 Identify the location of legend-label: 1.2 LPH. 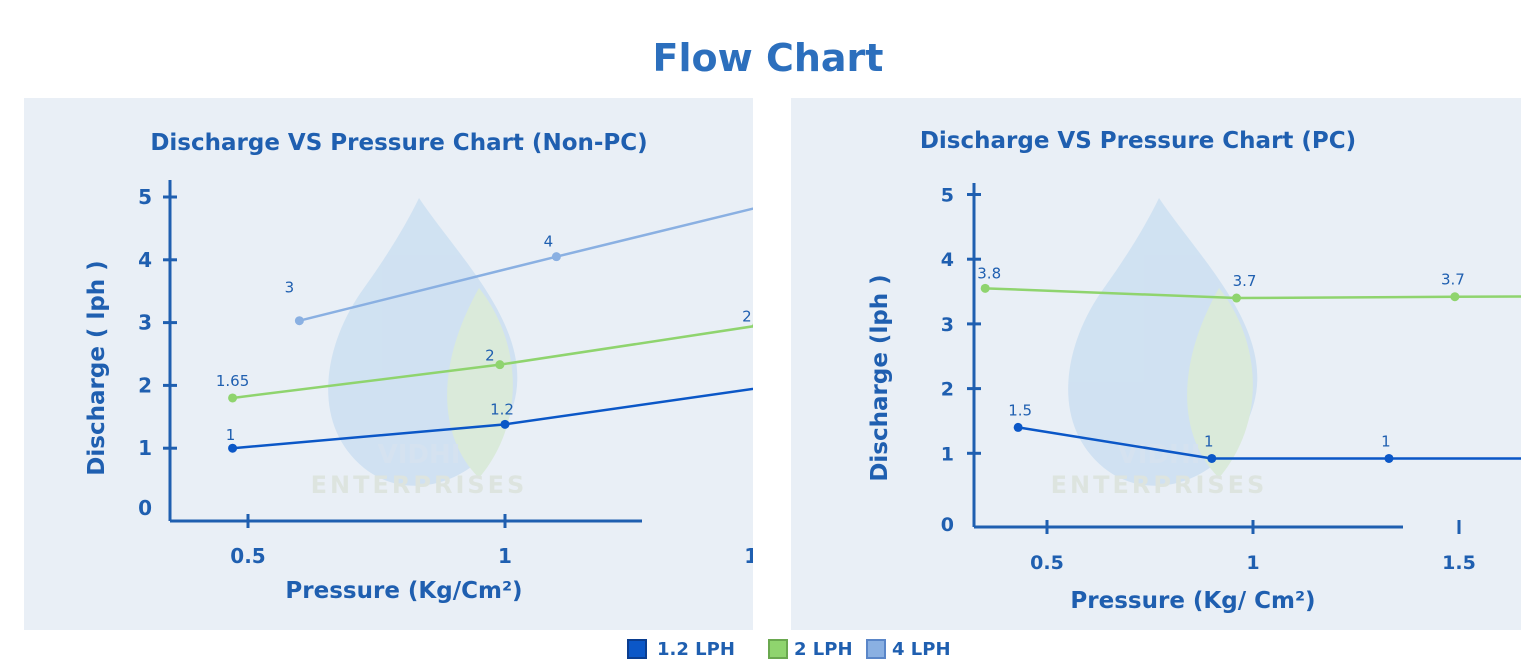
(696, 649).